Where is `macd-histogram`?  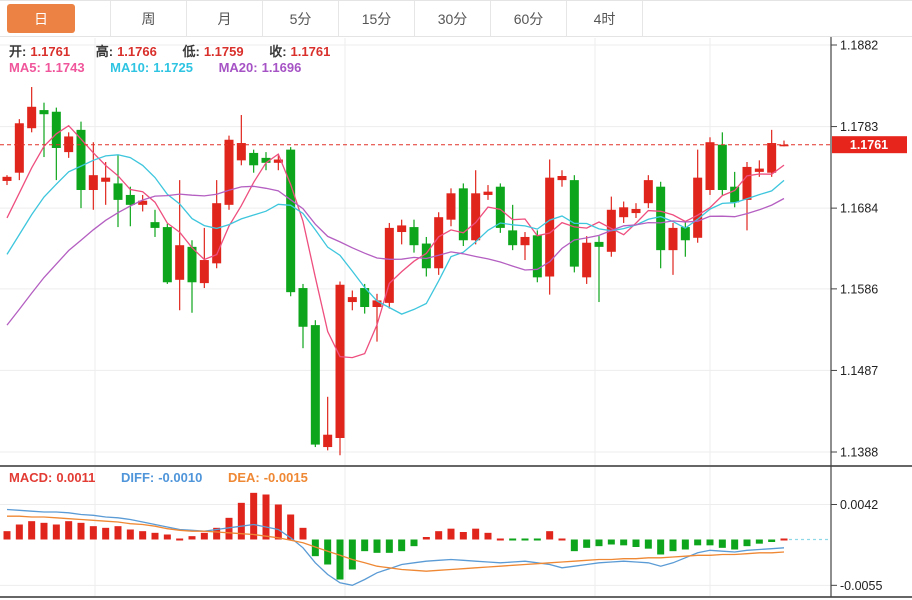
macd-histogram is located at coordinates (395, 536).